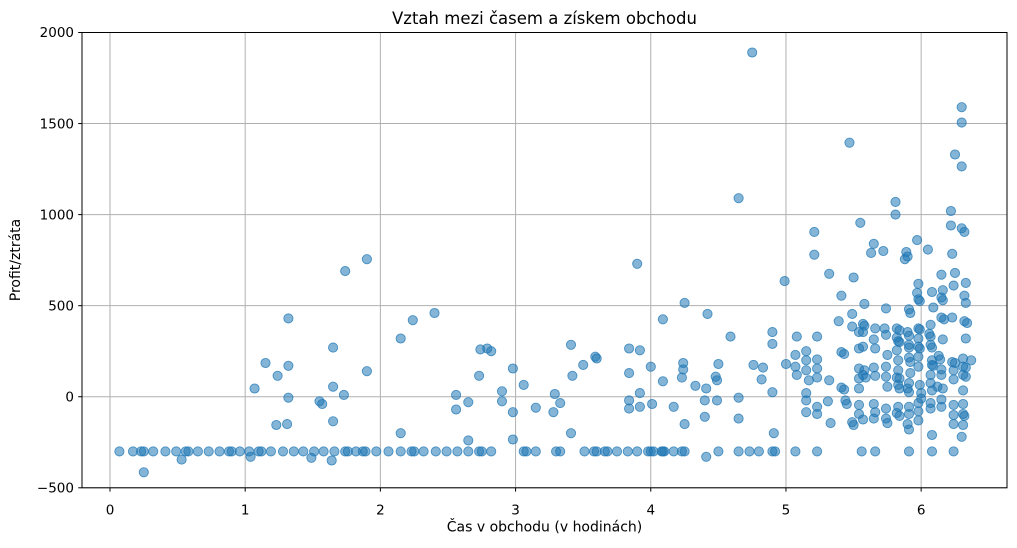 This screenshot has width=1017, height=548. Describe the element at coordinates (57, 215) in the screenshot. I see `y-tick-label: 1000` at that location.